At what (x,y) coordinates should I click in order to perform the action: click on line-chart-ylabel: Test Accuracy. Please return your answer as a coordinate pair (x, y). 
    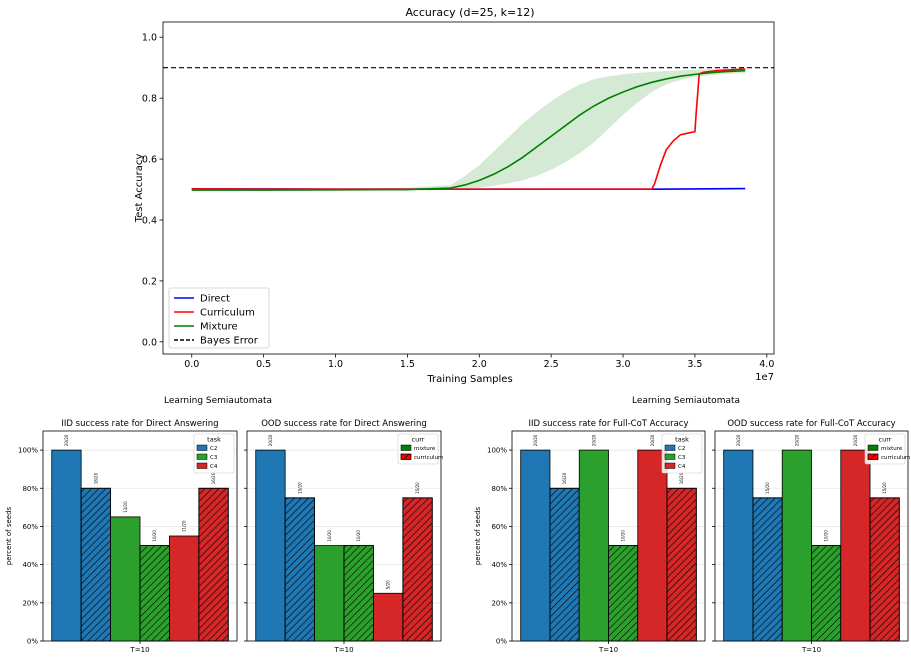
    Looking at the image, I should click on (139, 189).